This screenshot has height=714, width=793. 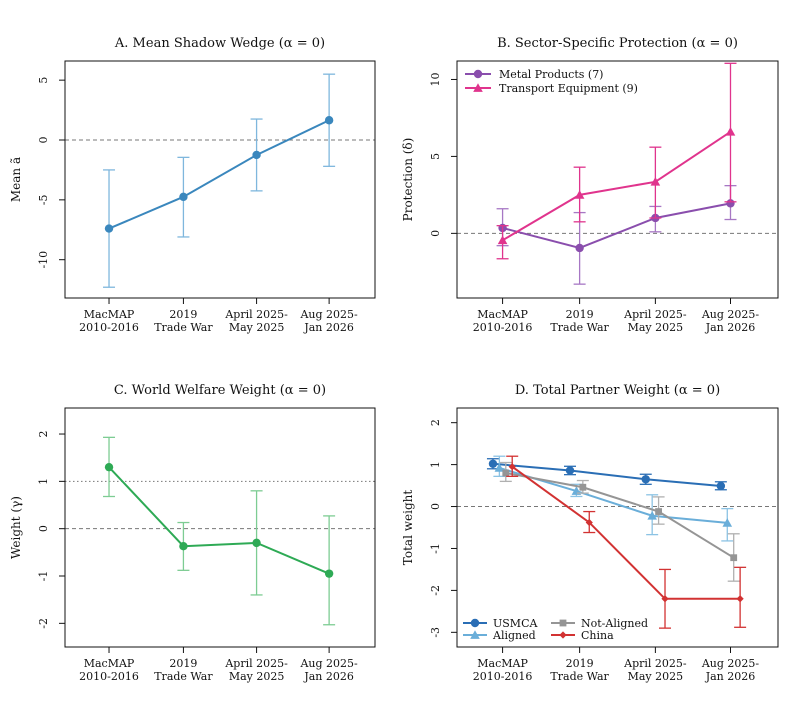 I want to click on series-weight, so click(x=219, y=531).